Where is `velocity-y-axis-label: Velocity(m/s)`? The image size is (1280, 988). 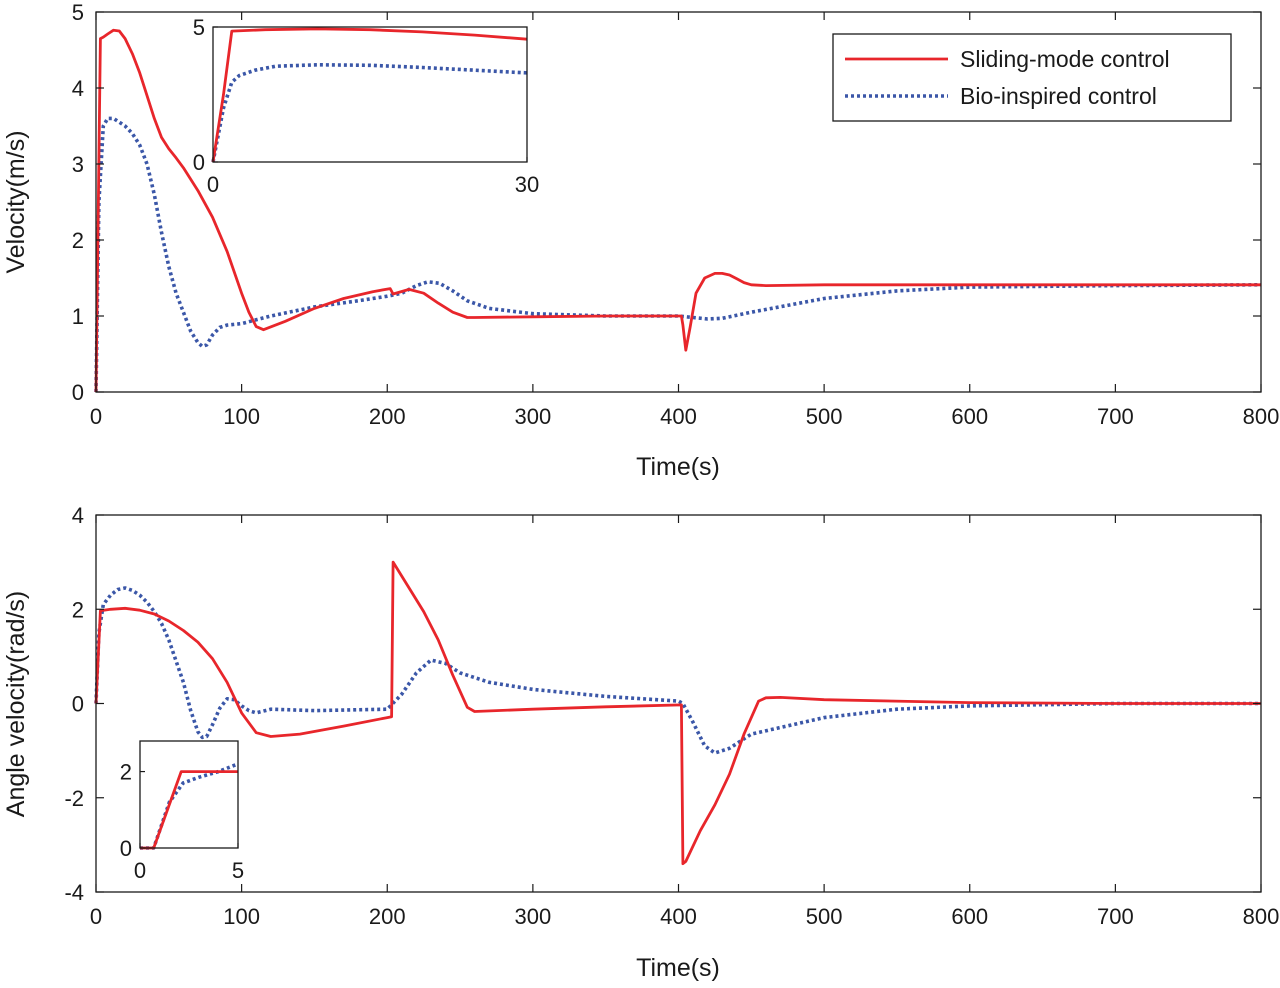
velocity-y-axis-label: Velocity(m/s) is located at coordinates (16, 201).